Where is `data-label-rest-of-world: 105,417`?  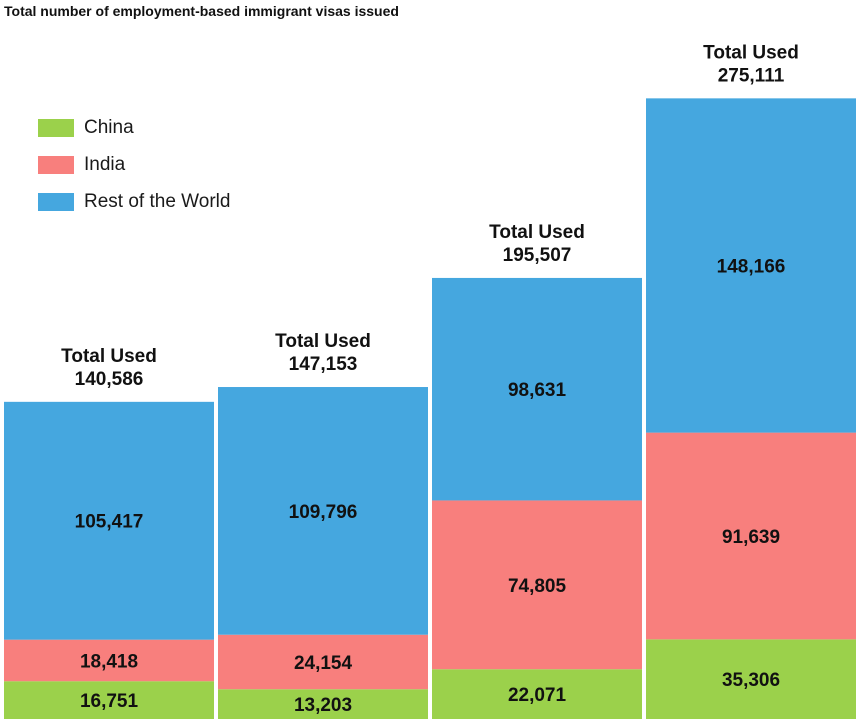
data-label-rest-of-world: 105,417 is located at coordinates (109, 522).